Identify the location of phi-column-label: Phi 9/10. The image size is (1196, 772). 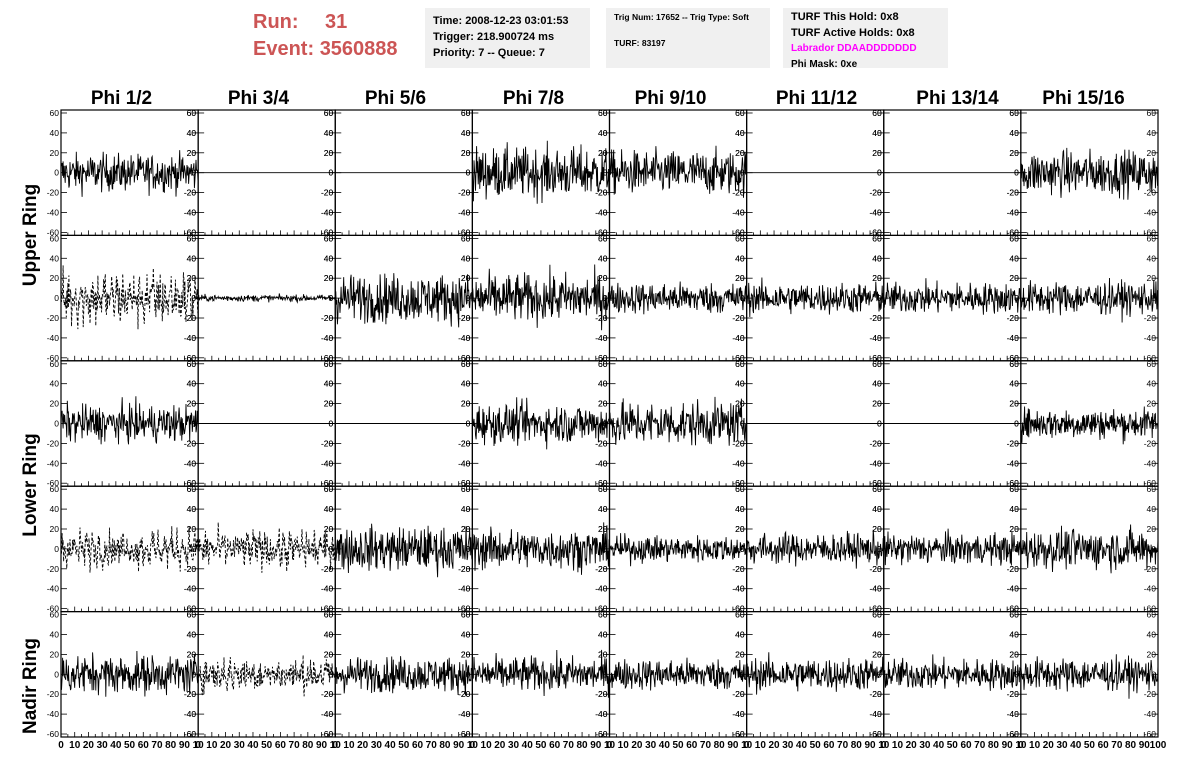
(670, 98).